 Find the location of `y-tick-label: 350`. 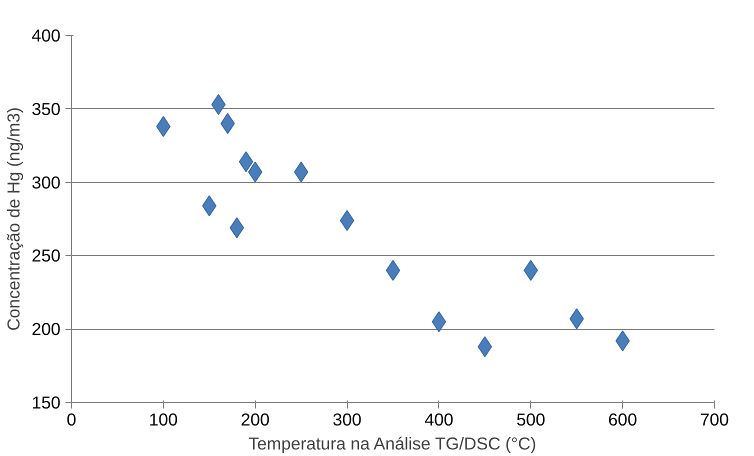

y-tick-label: 350 is located at coordinates (46, 108).